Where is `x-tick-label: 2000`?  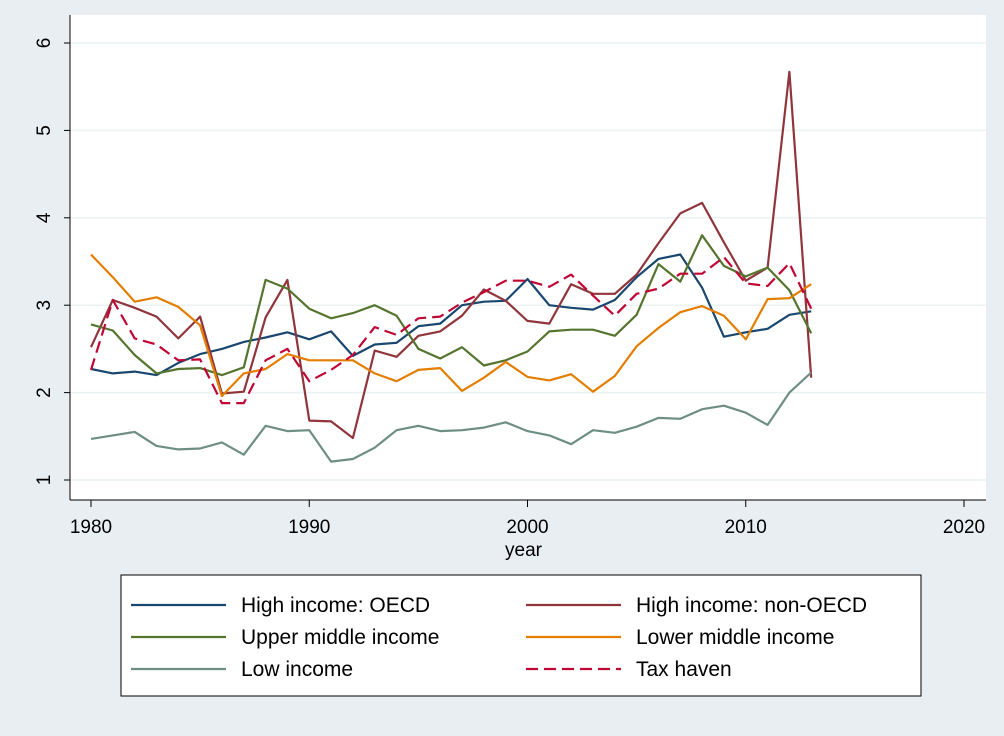 x-tick-label: 2000 is located at coordinates (527, 527).